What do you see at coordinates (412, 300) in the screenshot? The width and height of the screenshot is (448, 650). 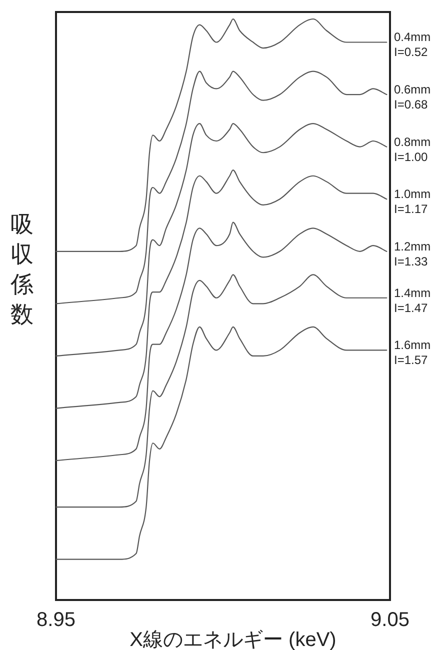 I see `series-label: 1.4mm I=1.47` at bounding box center [412, 300].